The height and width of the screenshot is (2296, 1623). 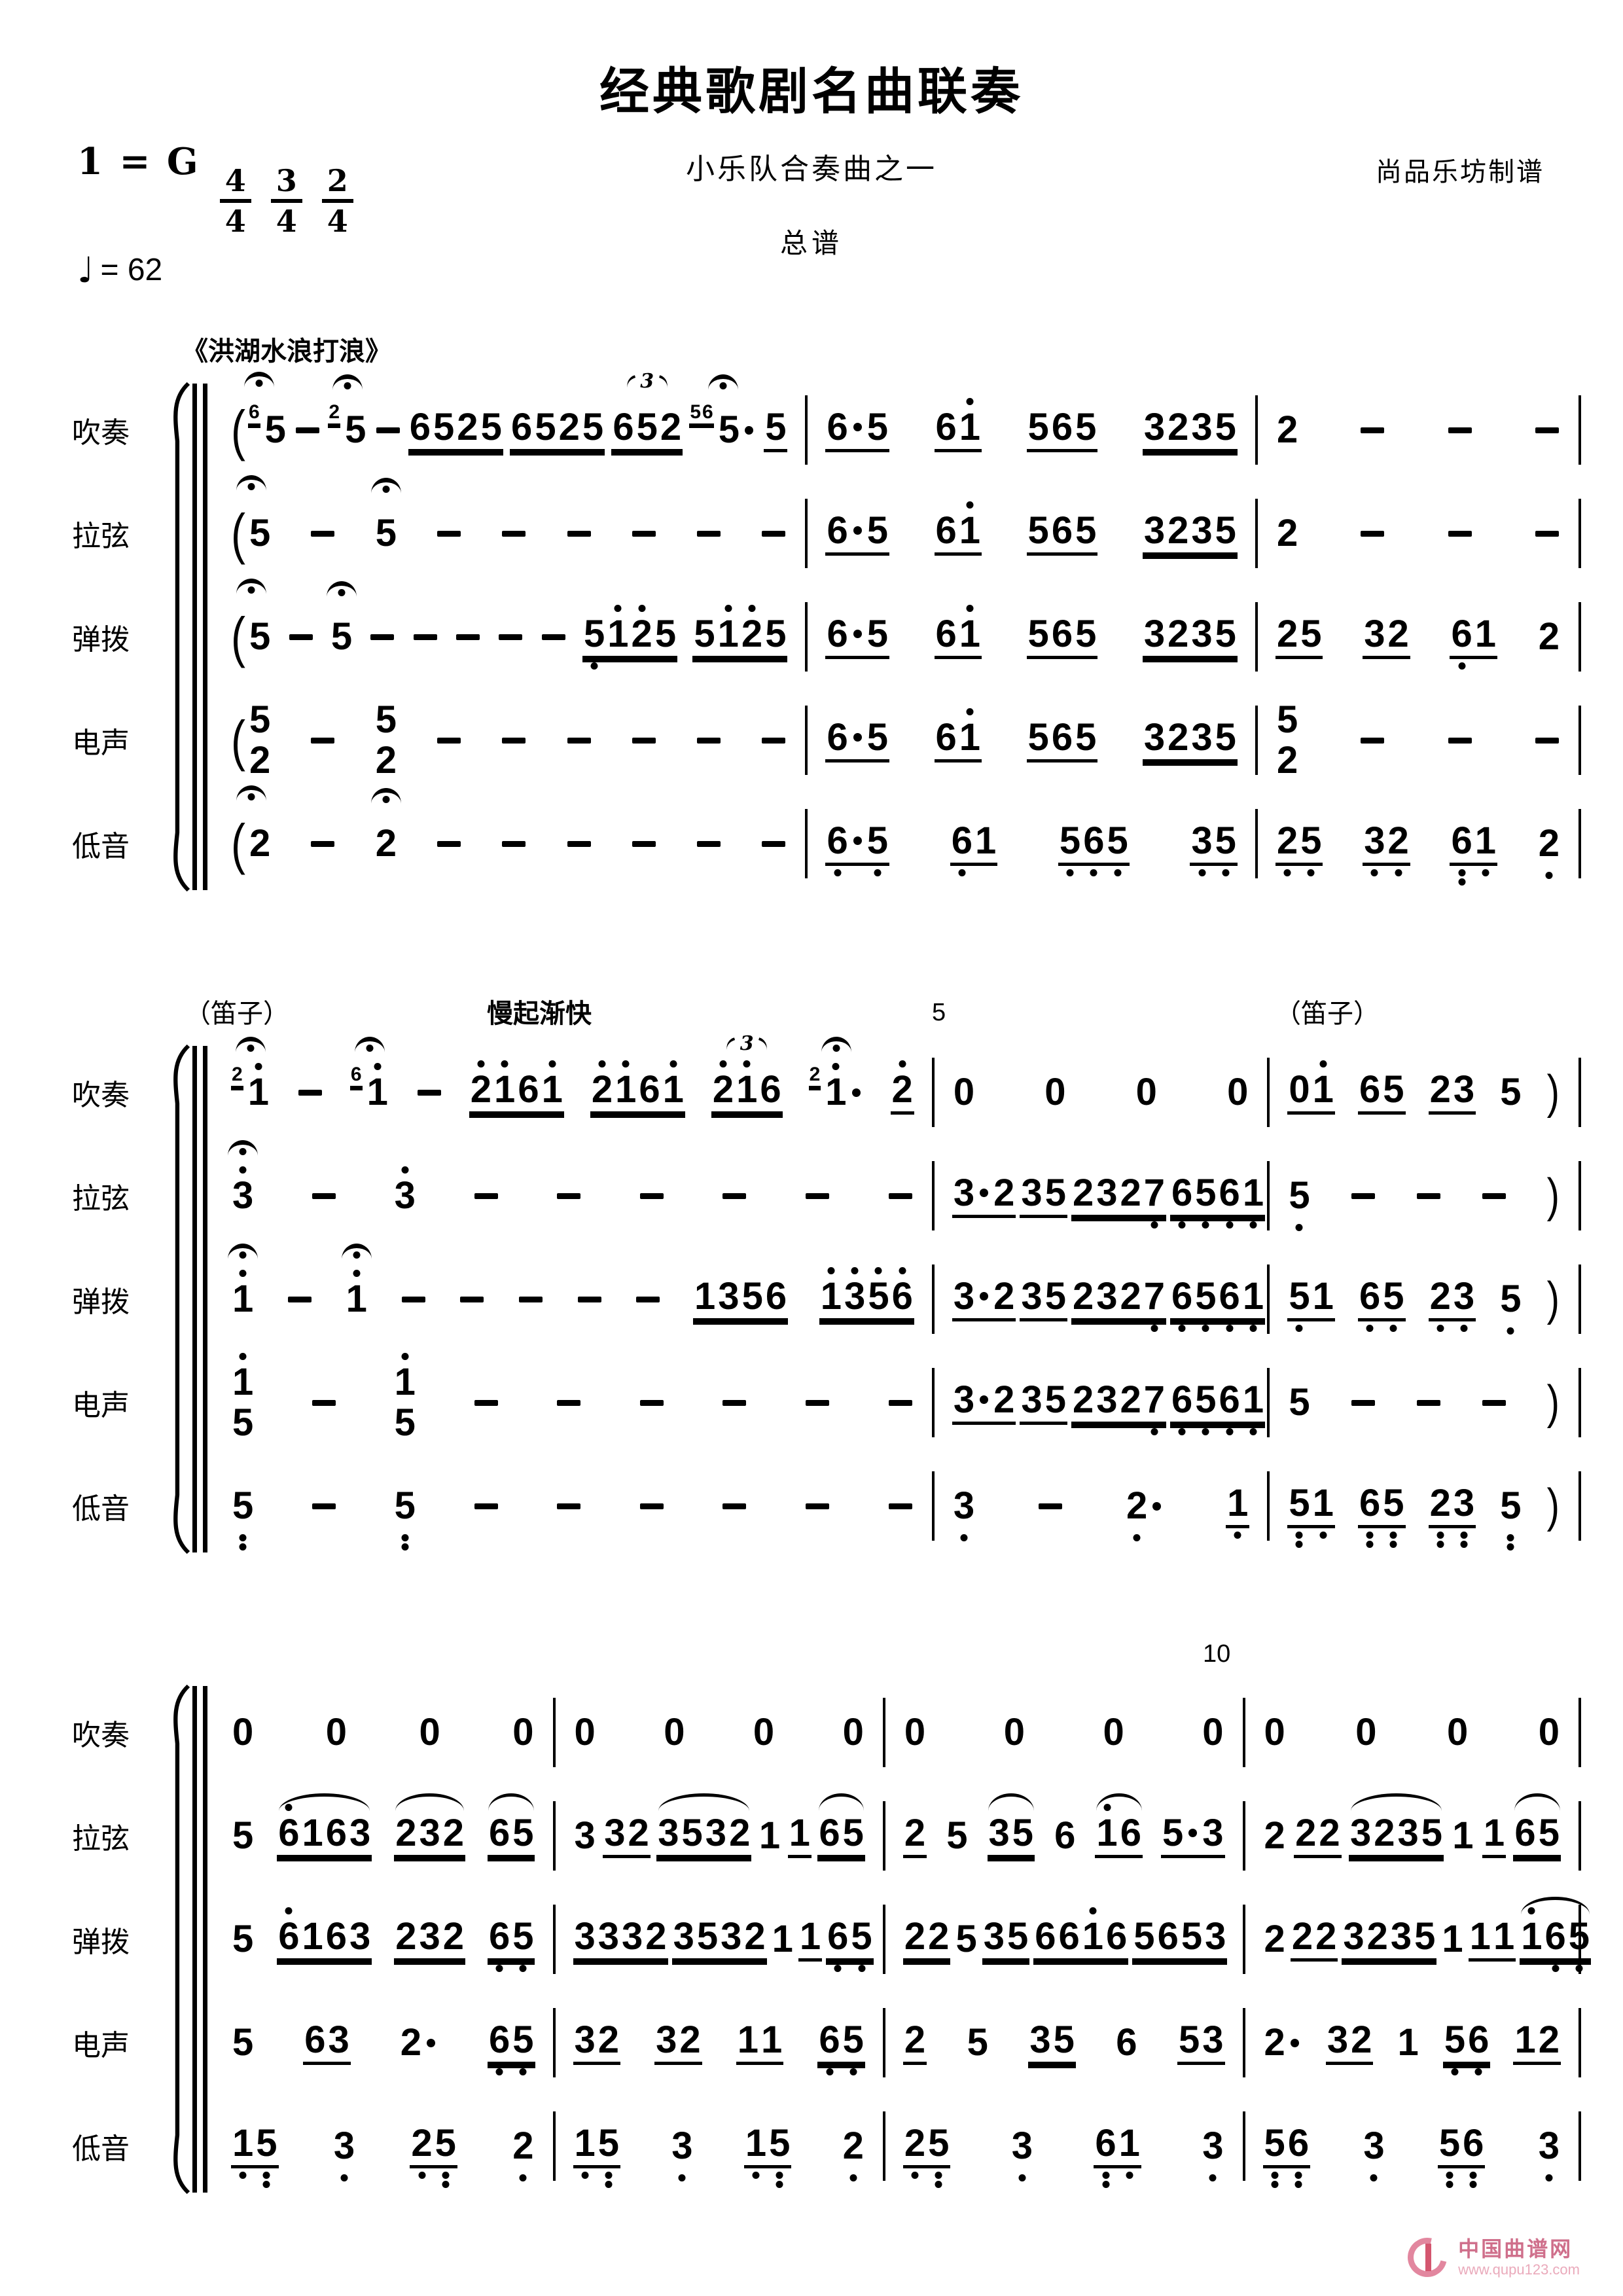 What do you see at coordinates (238, 740) in the screenshot?
I see `opening-paren: (` at bounding box center [238, 740].